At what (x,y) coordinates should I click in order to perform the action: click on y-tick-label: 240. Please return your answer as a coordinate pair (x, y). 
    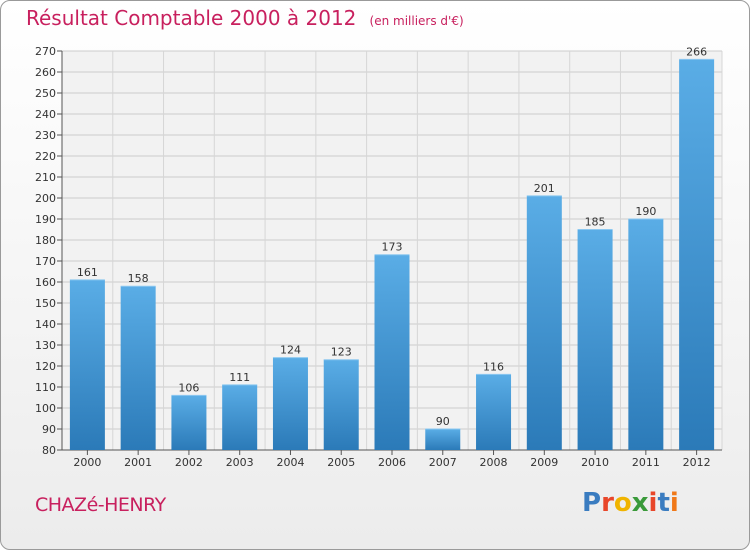
    Looking at the image, I should click on (45, 114).